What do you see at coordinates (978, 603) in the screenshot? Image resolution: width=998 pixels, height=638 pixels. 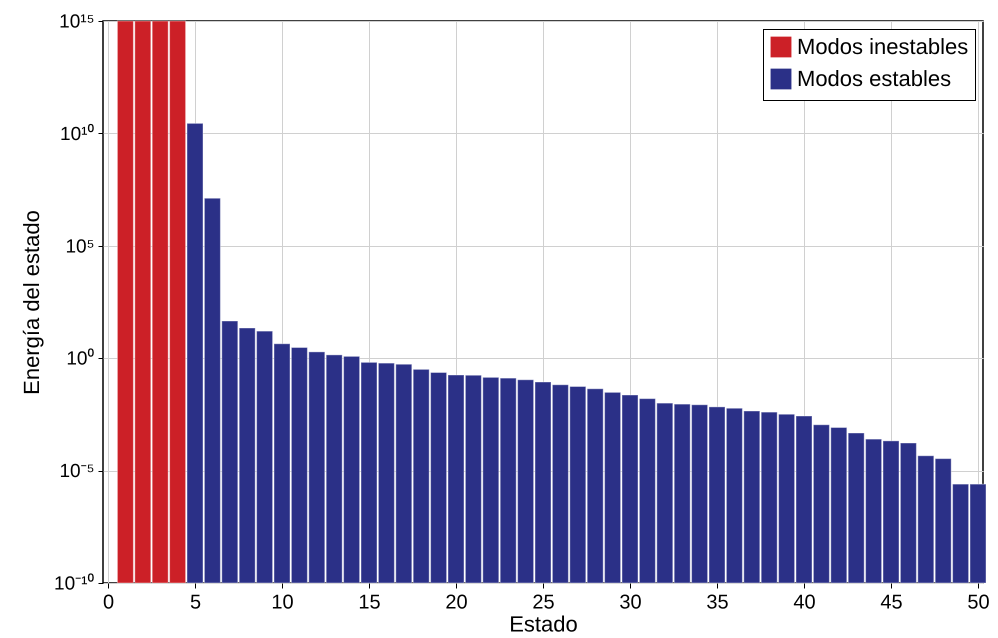 I see `x-tick-label: 50` at bounding box center [978, 603].